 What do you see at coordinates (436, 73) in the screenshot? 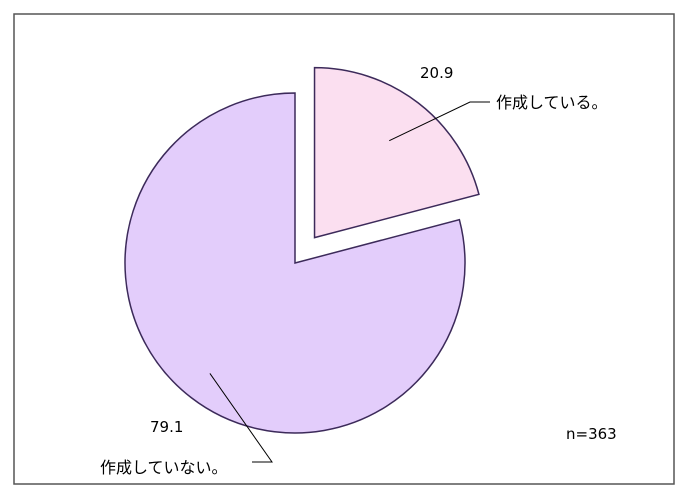
I see `value-label-slice-0: 20.9` at bounding box center [436, 73].